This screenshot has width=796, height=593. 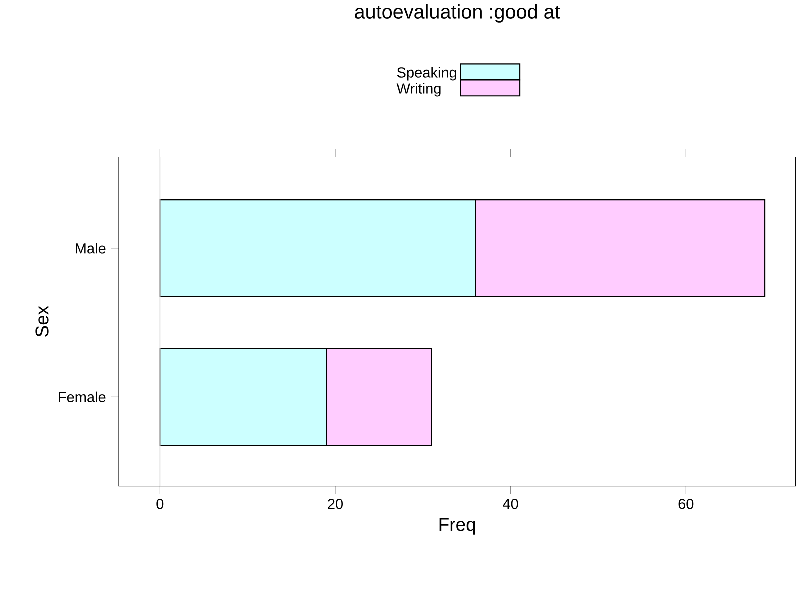 What do you see at coordinates (457, 13) in the screenshot?
I see `chart-title: autoevaluation :good at` at bounding box center [457, 13].